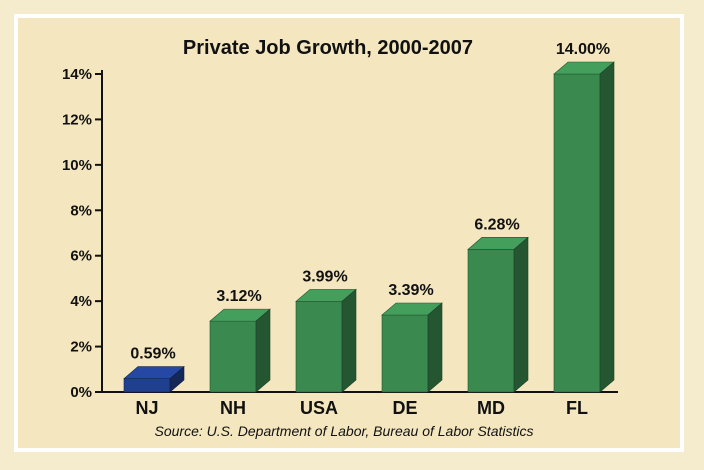  I want to click on bar-md, so click(498, 314).